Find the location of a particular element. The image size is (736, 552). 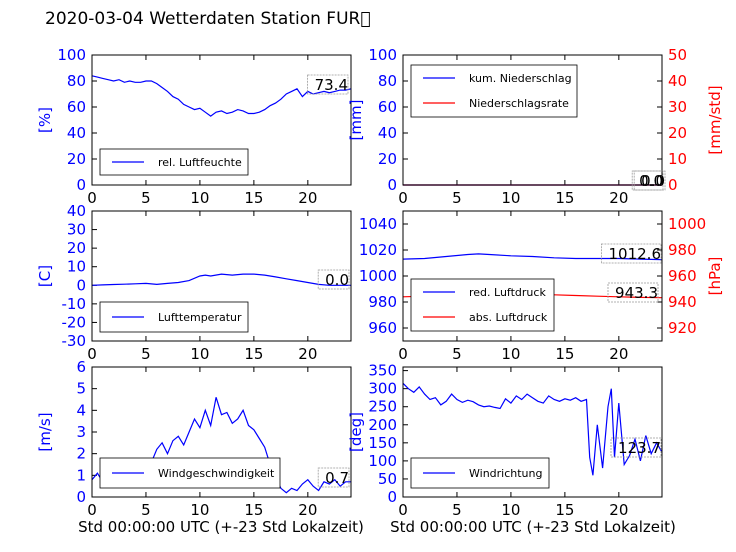

legend-entry: rel. Luftfeuchte is located at coordinates (200, 162).